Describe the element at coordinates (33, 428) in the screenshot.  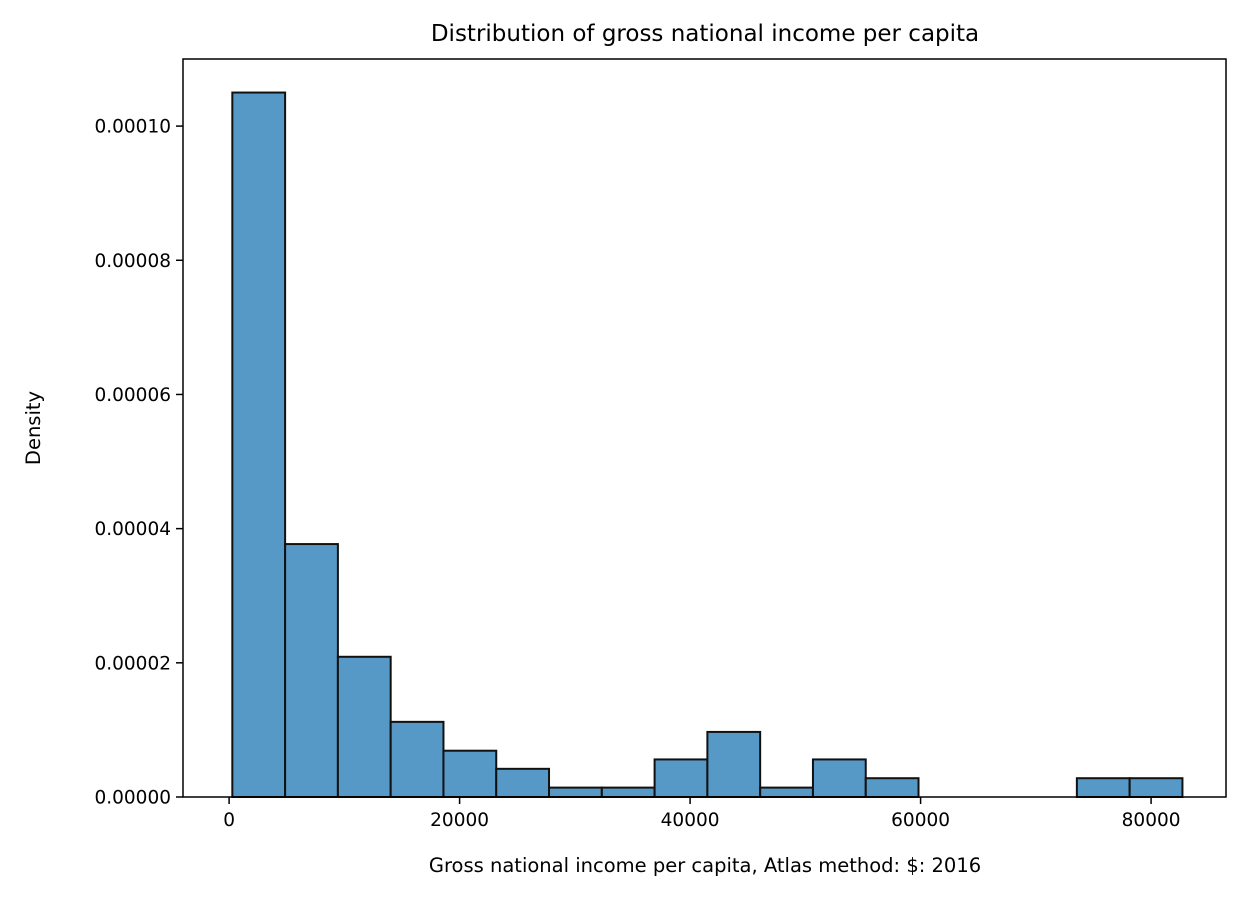
I see `y-axis-label: Density` at that location.